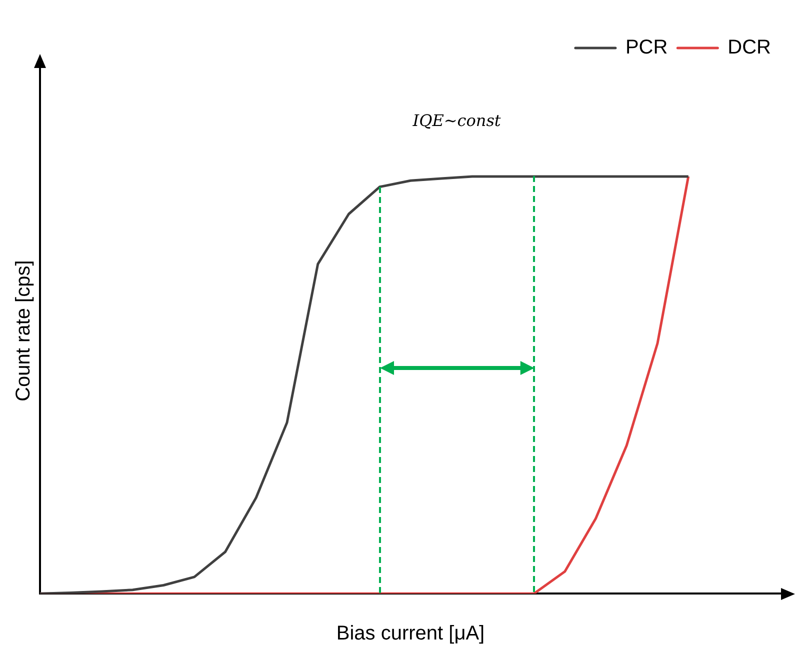 The height and width of the screenshot is (658, 799). What do you see at coordinates (23, 331) in the screenshot?
I see `y-axis-title: Count rate [cps]` at bounding box center [23, 331].